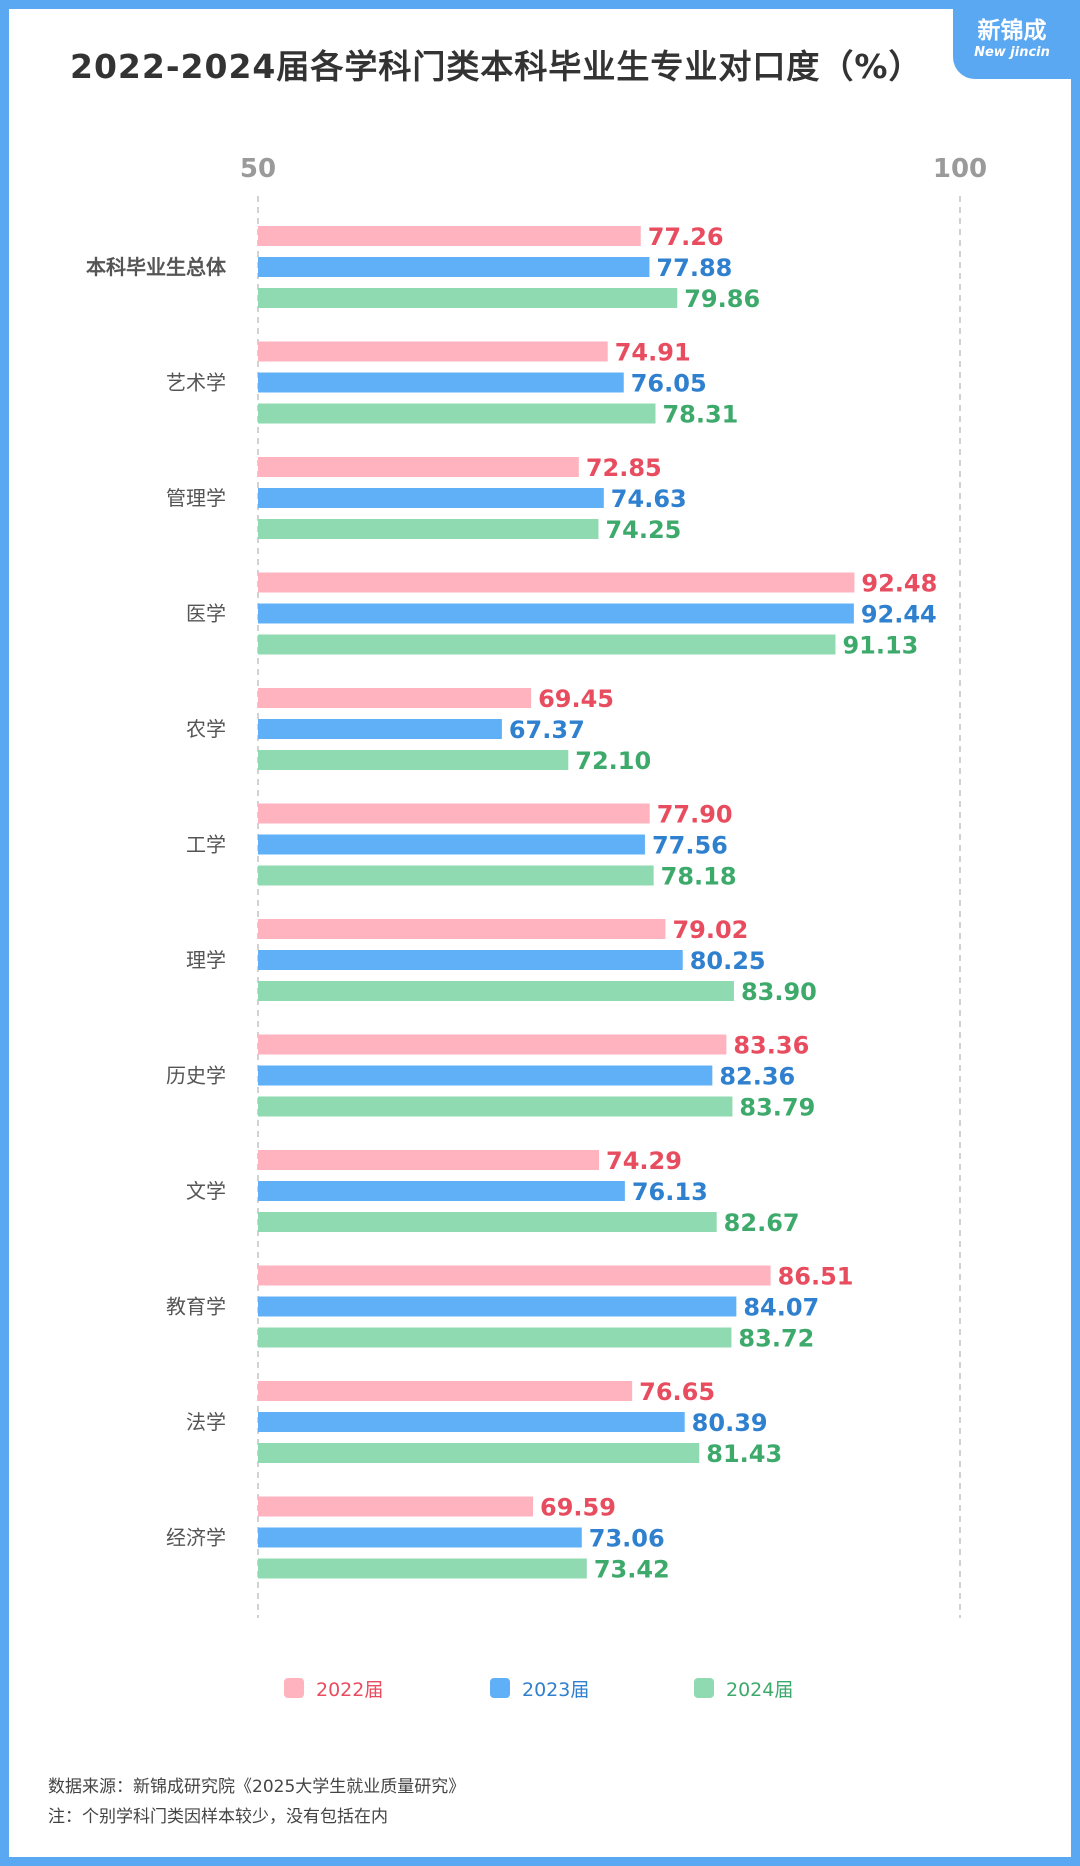 Image resolution: width=1080 pixels, height=1866 pixels. What do you see at coordinates (576, 699) in the screenshot?
I see `data-label: 69.45` at bounding box center [576, 699].